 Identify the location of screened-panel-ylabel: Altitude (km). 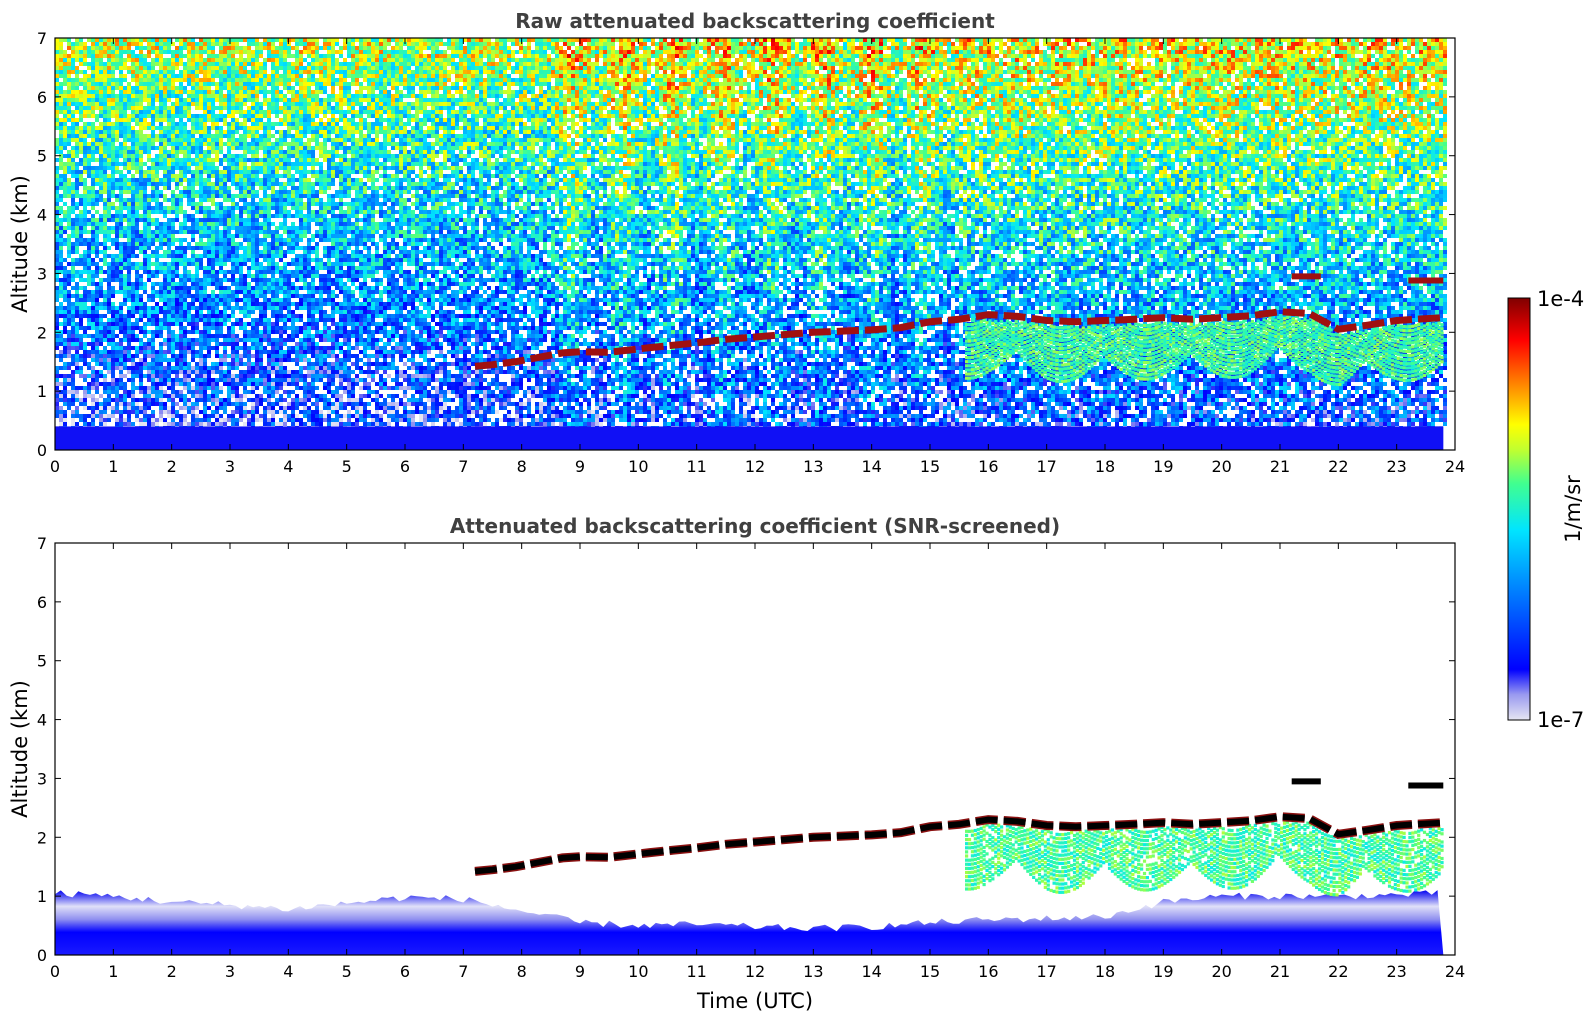
(20, 749).